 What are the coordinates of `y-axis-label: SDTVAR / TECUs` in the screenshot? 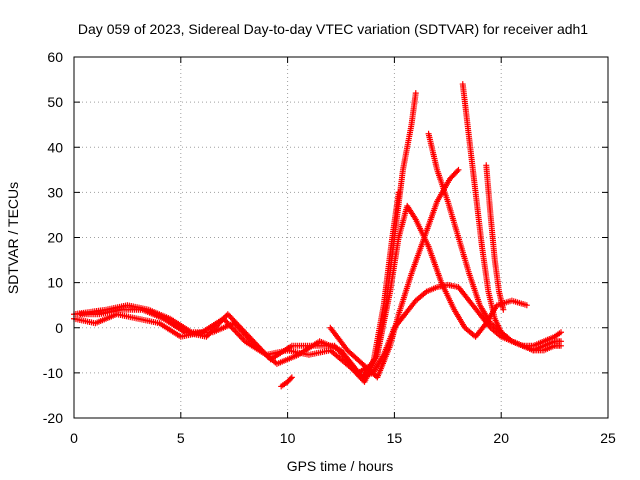 It's located at (13, 238).